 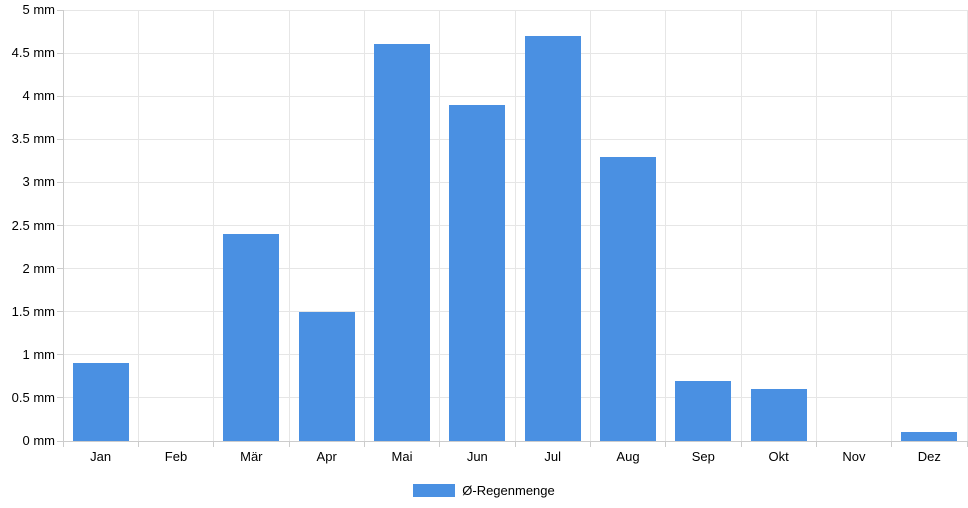 I want to click on x-axis-label-feb: Feb, so click(x=176, y=456).